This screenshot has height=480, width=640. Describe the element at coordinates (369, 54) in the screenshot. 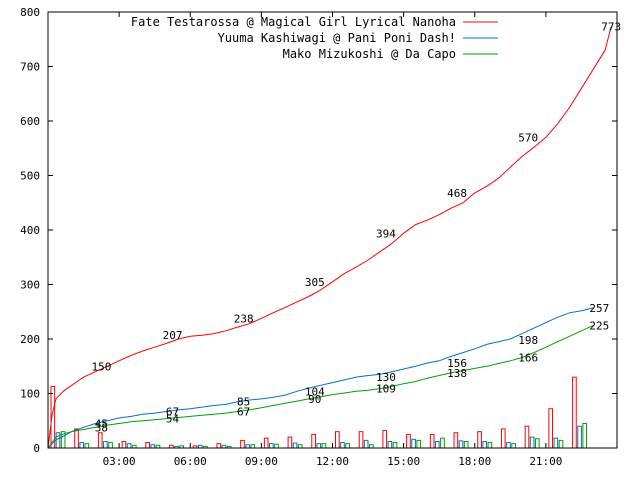

I see `legend-label: Mako Mizukoshi @ Da Capo` at that location.